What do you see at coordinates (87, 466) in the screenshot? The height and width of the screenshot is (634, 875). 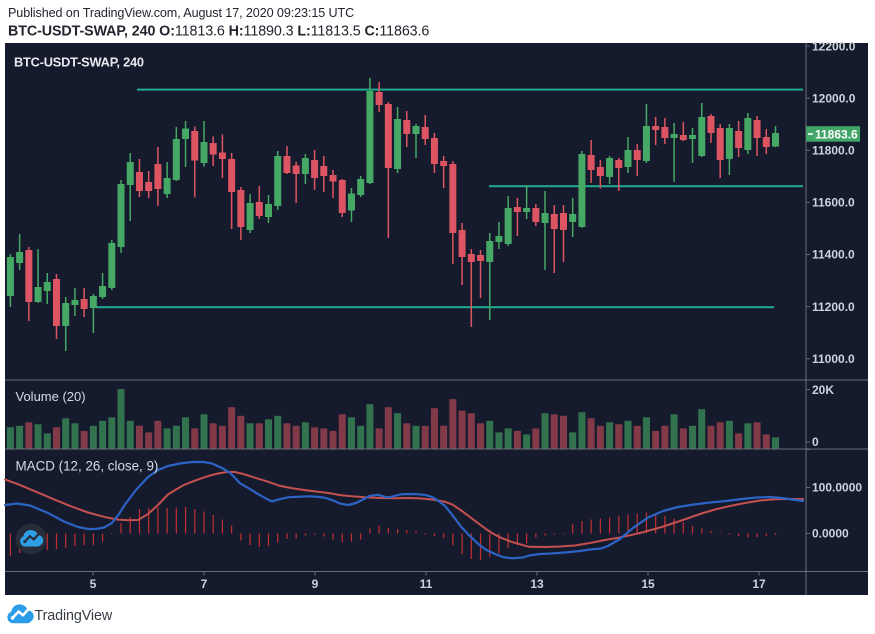 I see `svg-text: MACD (12, 26, close, 9)` at bounding box center [87, 466].